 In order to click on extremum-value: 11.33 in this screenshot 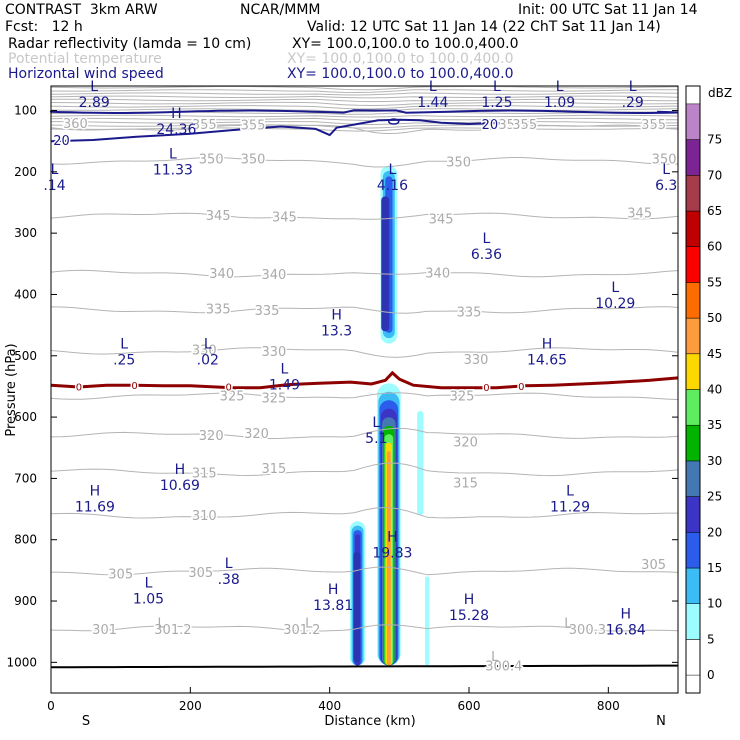, I will do `click(173, 170)`.